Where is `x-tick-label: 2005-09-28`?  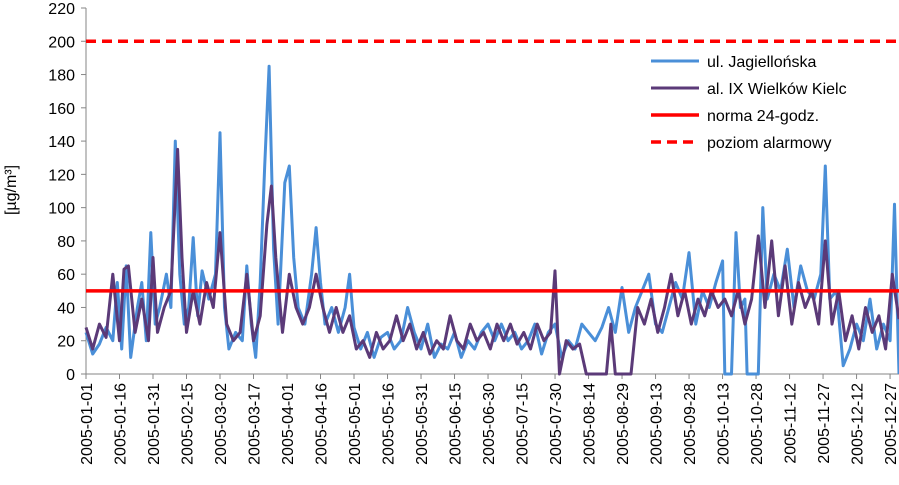
x-tick-label: 2005-09-28 is located at coordinates (690, 424).